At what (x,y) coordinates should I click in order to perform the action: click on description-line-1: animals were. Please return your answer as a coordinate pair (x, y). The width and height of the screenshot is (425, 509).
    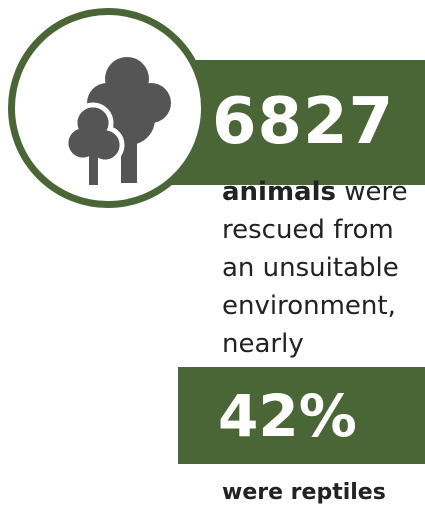
    Looking at the image, I should click on (323, 192).